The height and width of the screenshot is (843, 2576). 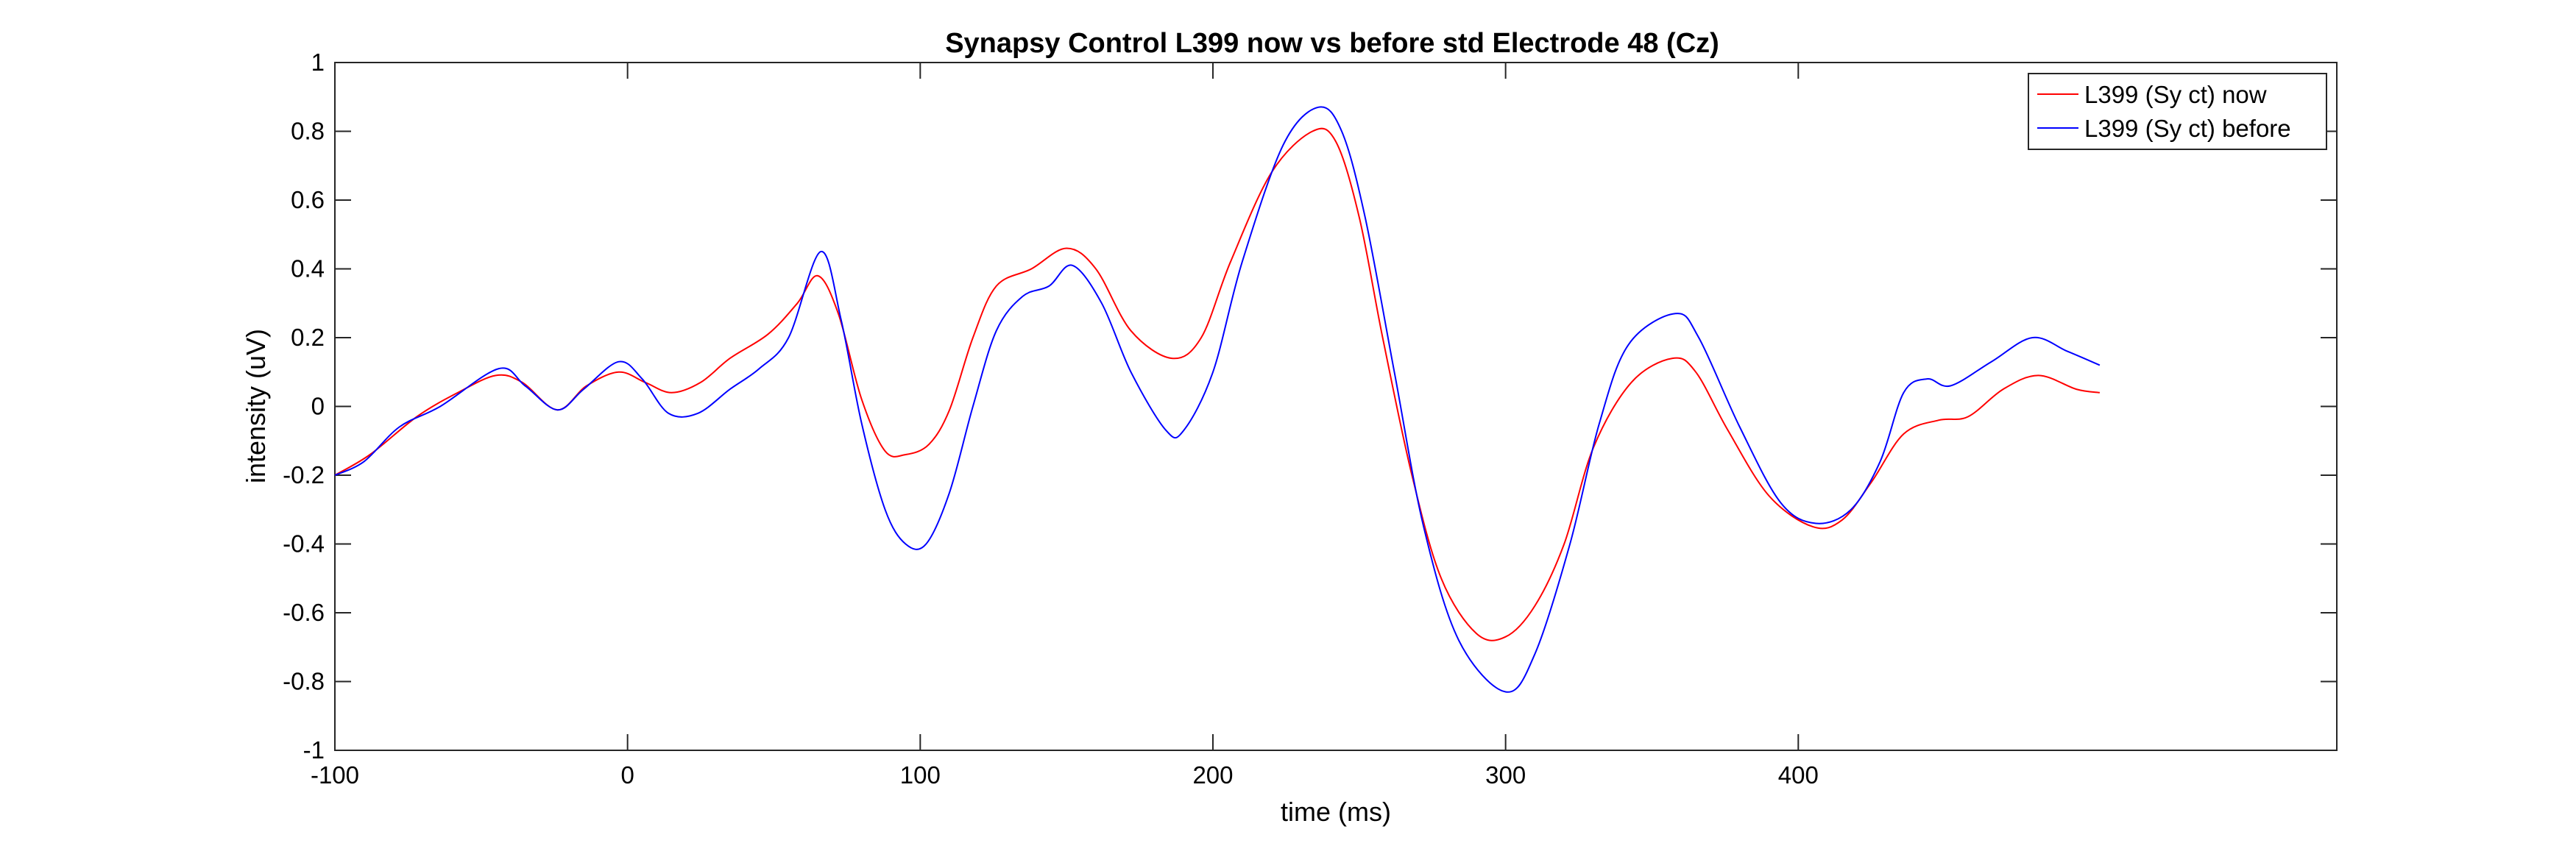 What do you see at coordinates (308, 268) in the screenshot?
I see `y-tick-label: 0.4` at bounding box center [308, 268].